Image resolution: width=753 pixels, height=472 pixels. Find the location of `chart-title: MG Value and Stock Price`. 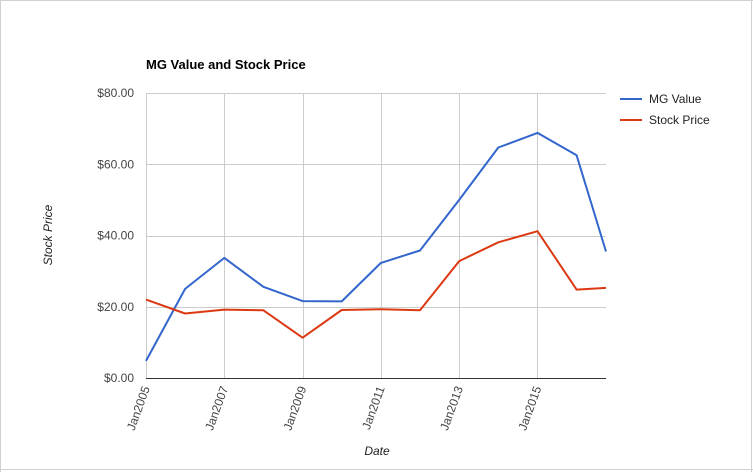

chart-title: MG Value and Stock Price is located at coordinates (226, 64).